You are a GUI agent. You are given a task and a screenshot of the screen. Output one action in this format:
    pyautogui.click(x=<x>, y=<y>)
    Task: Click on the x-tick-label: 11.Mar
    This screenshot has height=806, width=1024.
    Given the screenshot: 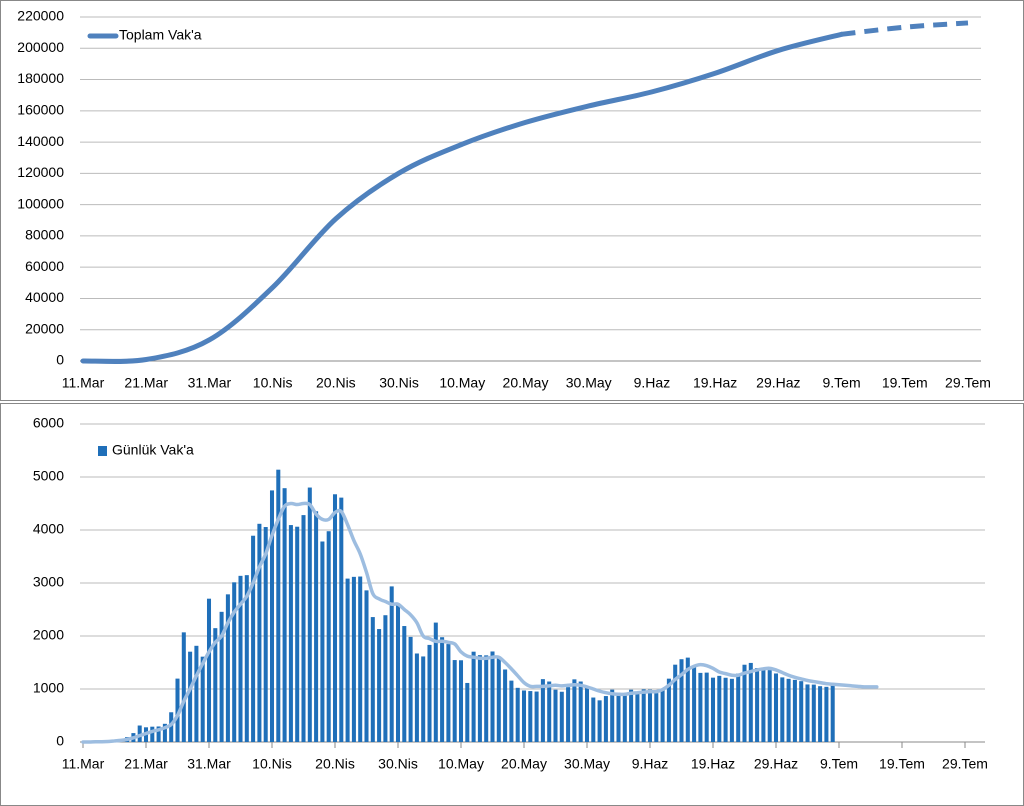 What is the action you would take?
    pyautogui.click(x=83, y=383)
    